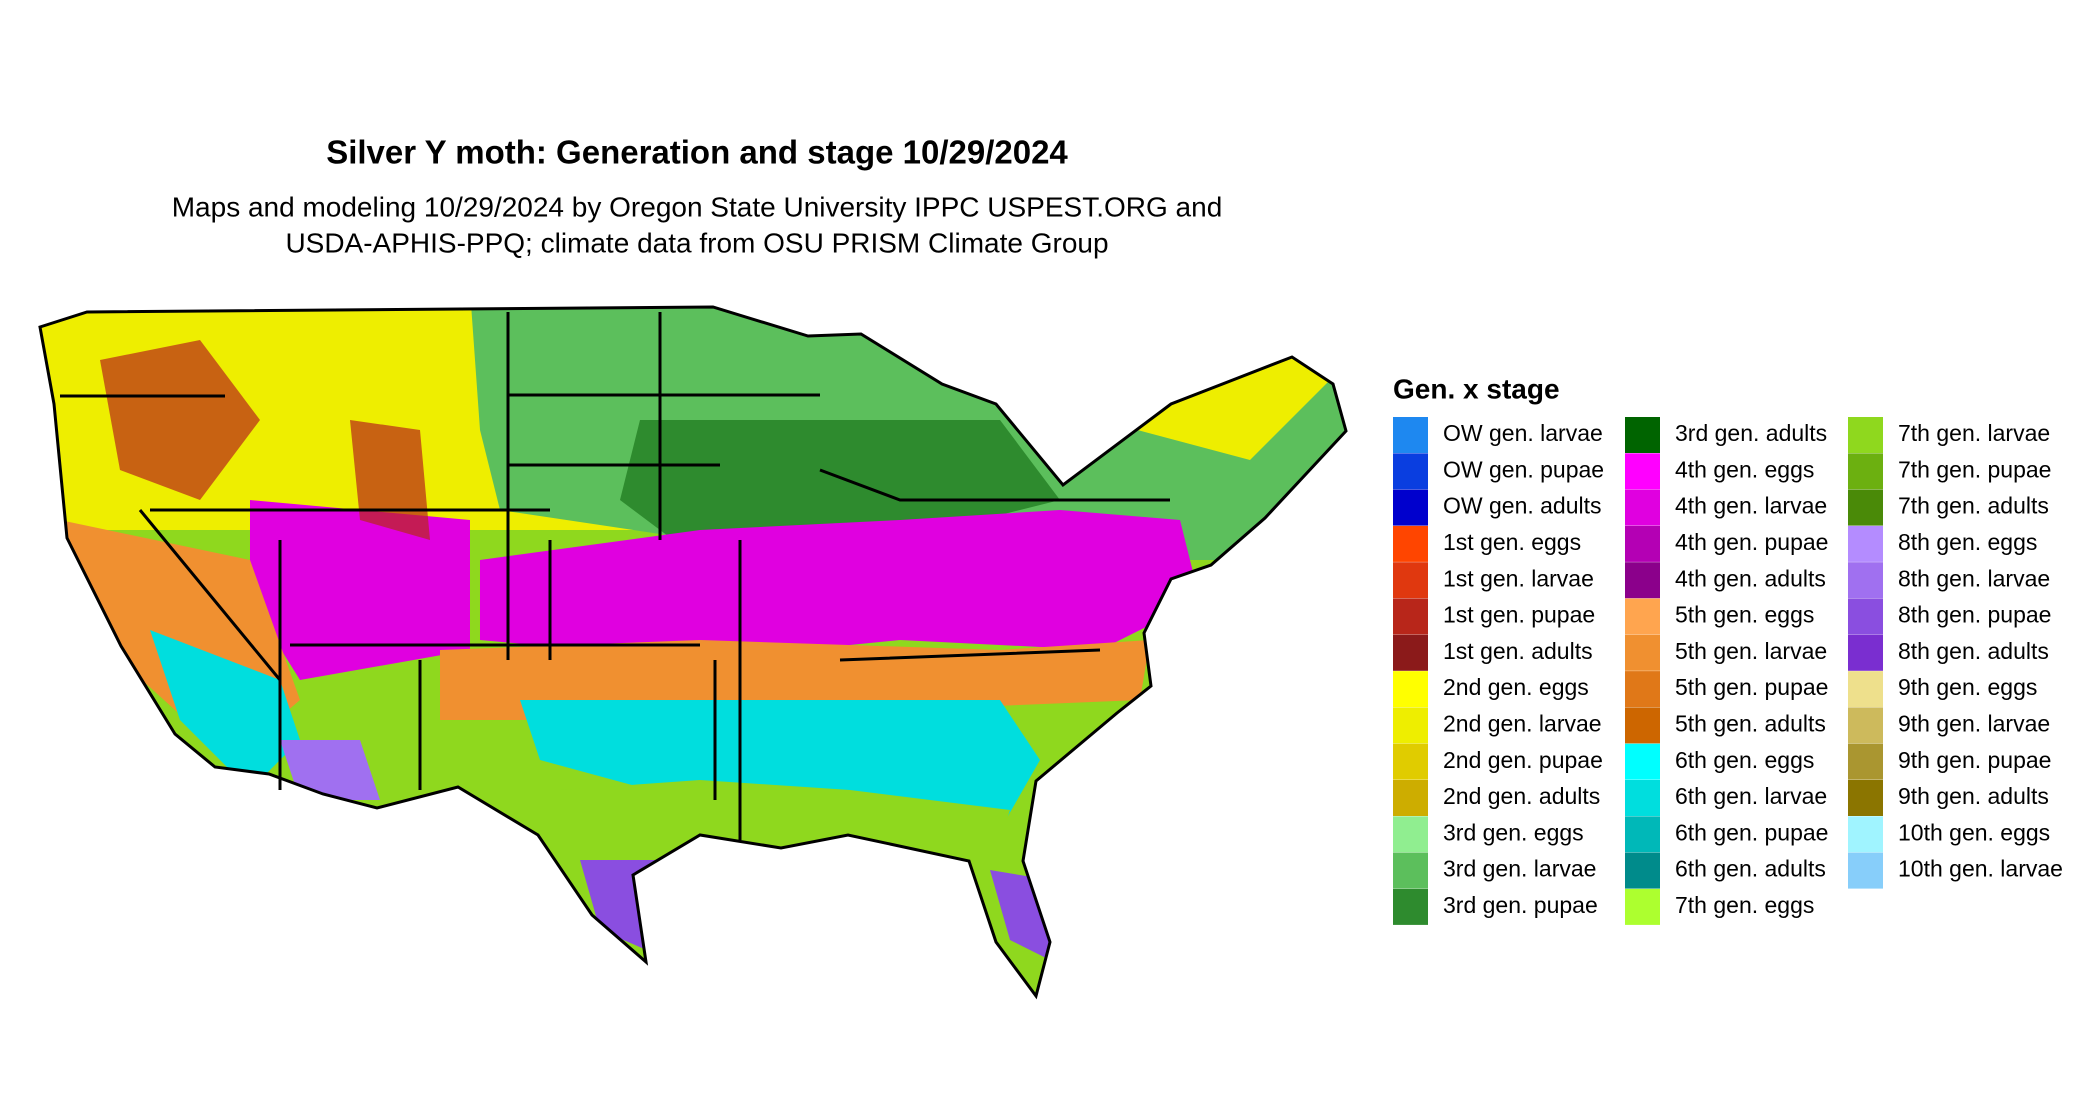  What do you see at coordinates (1744, 905) in the screenshot?
I see `legend-label: 7th gen. eggs` at bounding box center [1744, 905].